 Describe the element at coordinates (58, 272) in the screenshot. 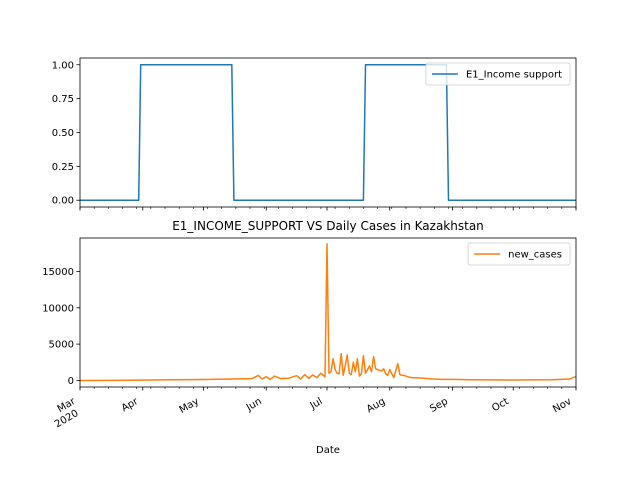

I see `y-tick-label: 15000` at that location.